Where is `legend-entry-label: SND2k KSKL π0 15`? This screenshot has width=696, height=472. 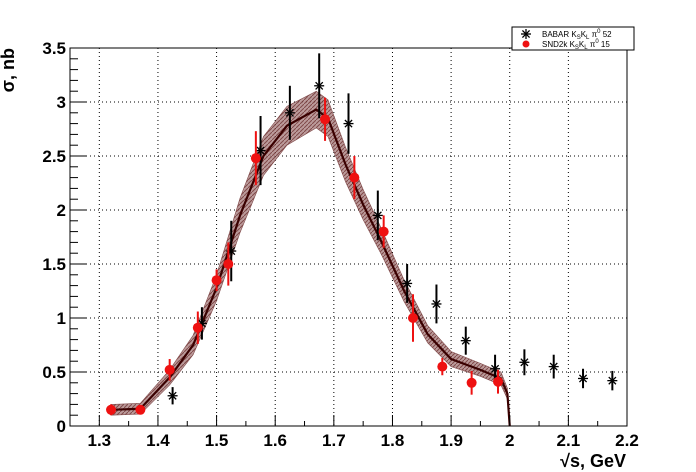
legend-entry-label: SND2k KSKL π0 15 is located at coordinates (576, 45).